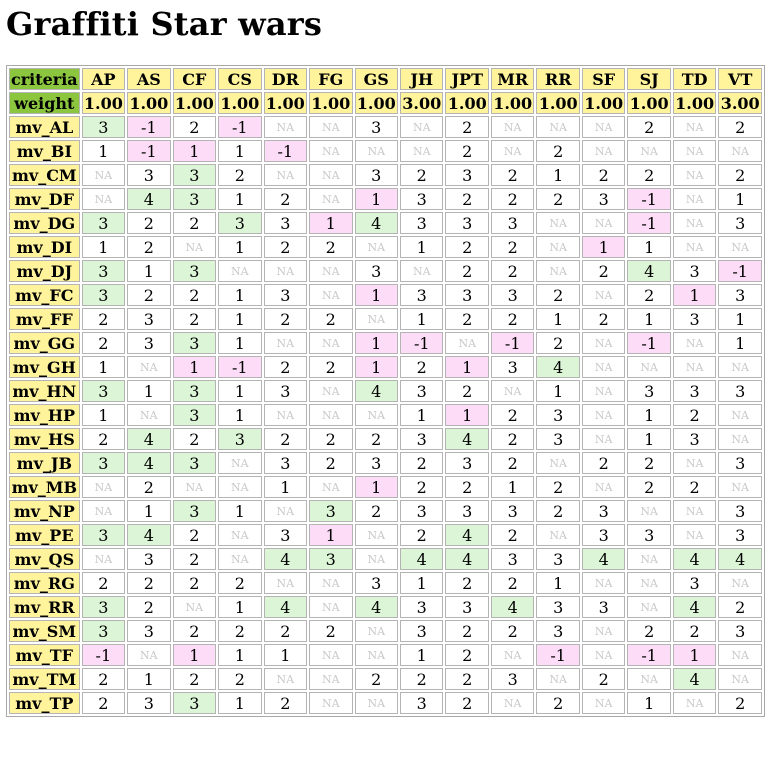 The image size is (765, 781). I want to click on row-header: mv_SM, so click(44, 631).